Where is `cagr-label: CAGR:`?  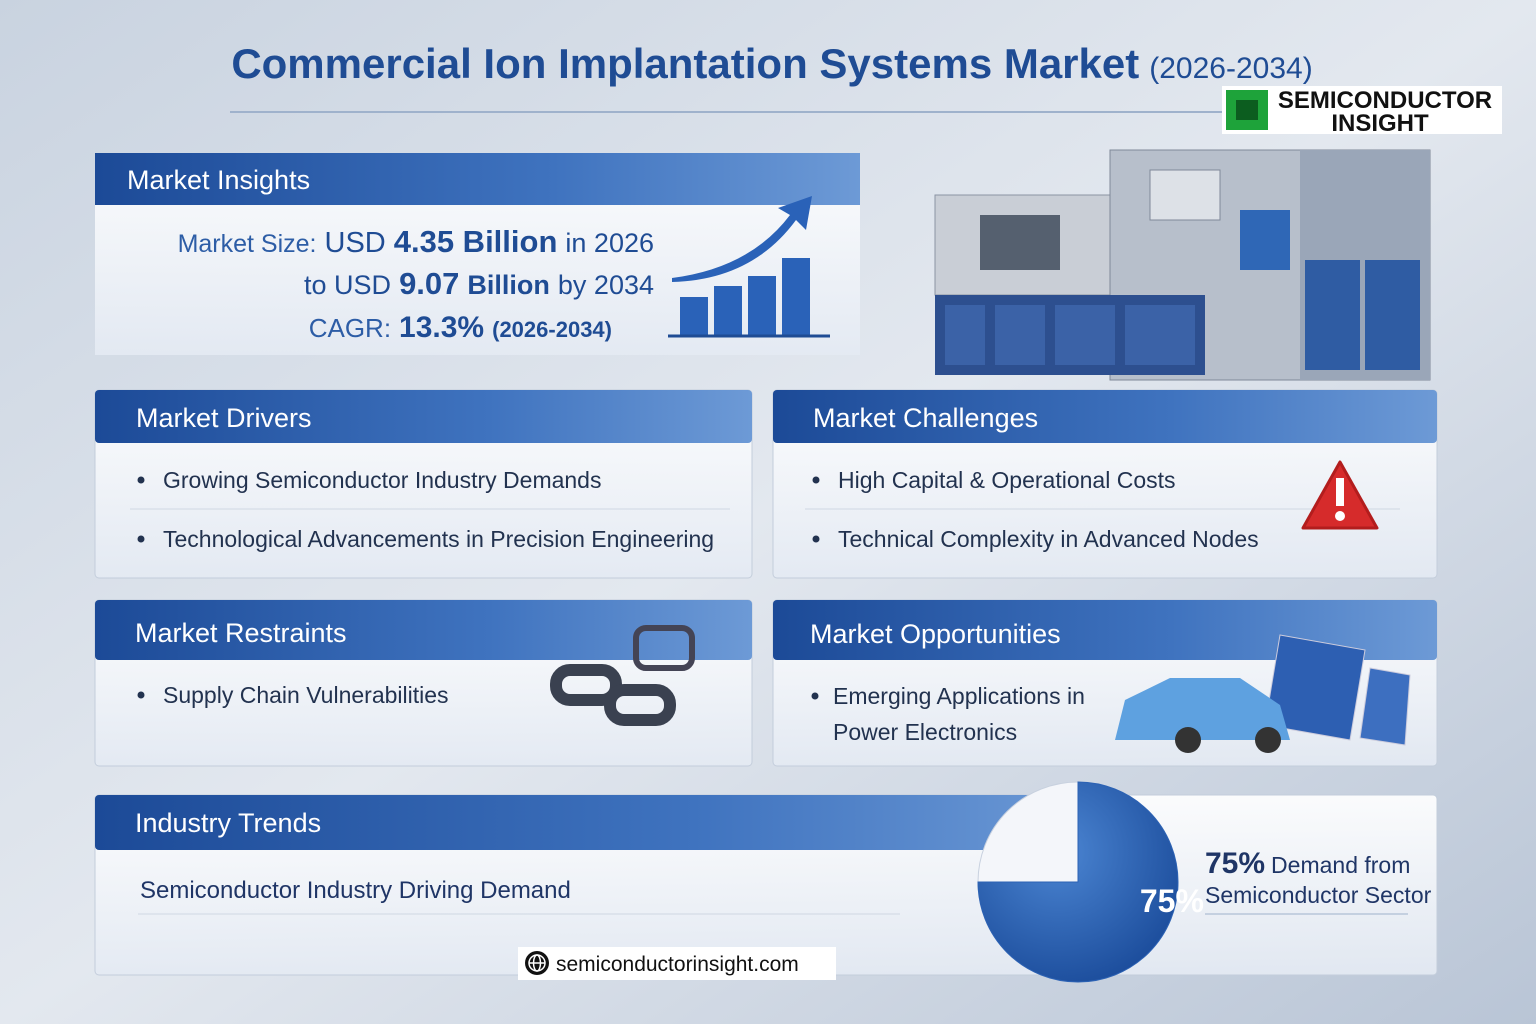 cagr-label: CAGR: is located at coordinates (350, 328).